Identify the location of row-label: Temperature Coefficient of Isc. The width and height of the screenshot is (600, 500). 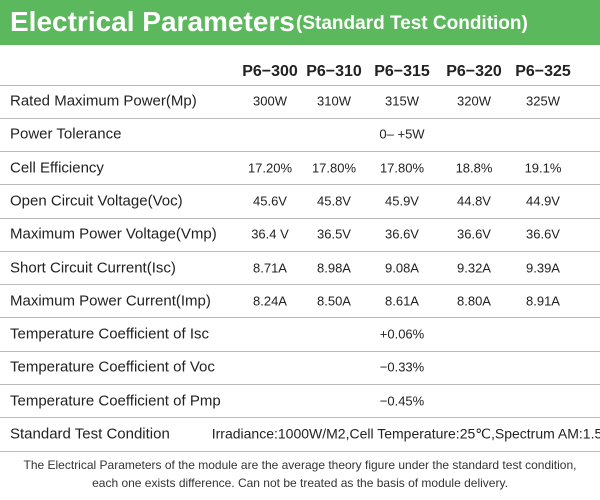
(109, 334).